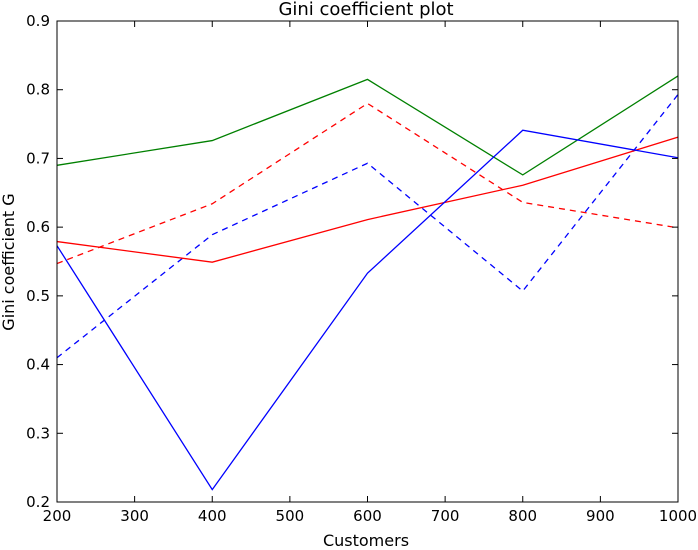  What do you see at coordinates (38, 296) in the screenshot?
I see `y-tick-label: 0.5` at bounding box center [38, 296].